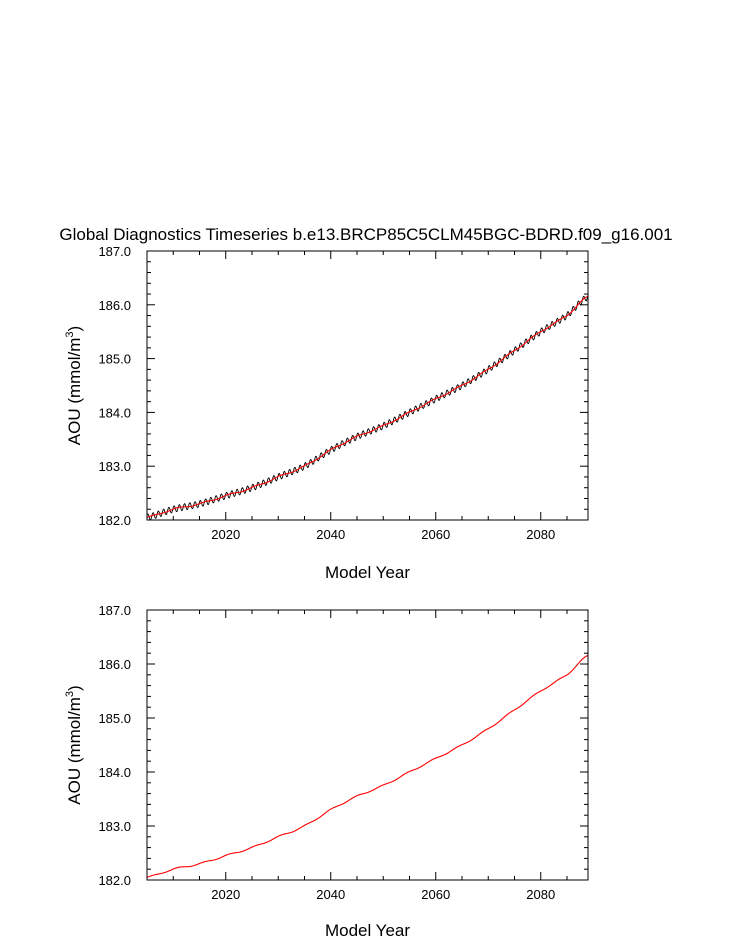 This screenshot has width=733, height=945. I want to click on monthly-series-line, so click(367, 407).